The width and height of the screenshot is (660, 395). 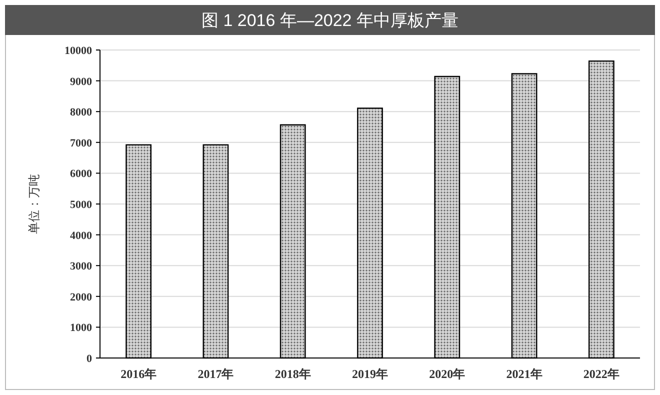 I want to click on y-tick-label: 6000, so click(x=81, y=174).